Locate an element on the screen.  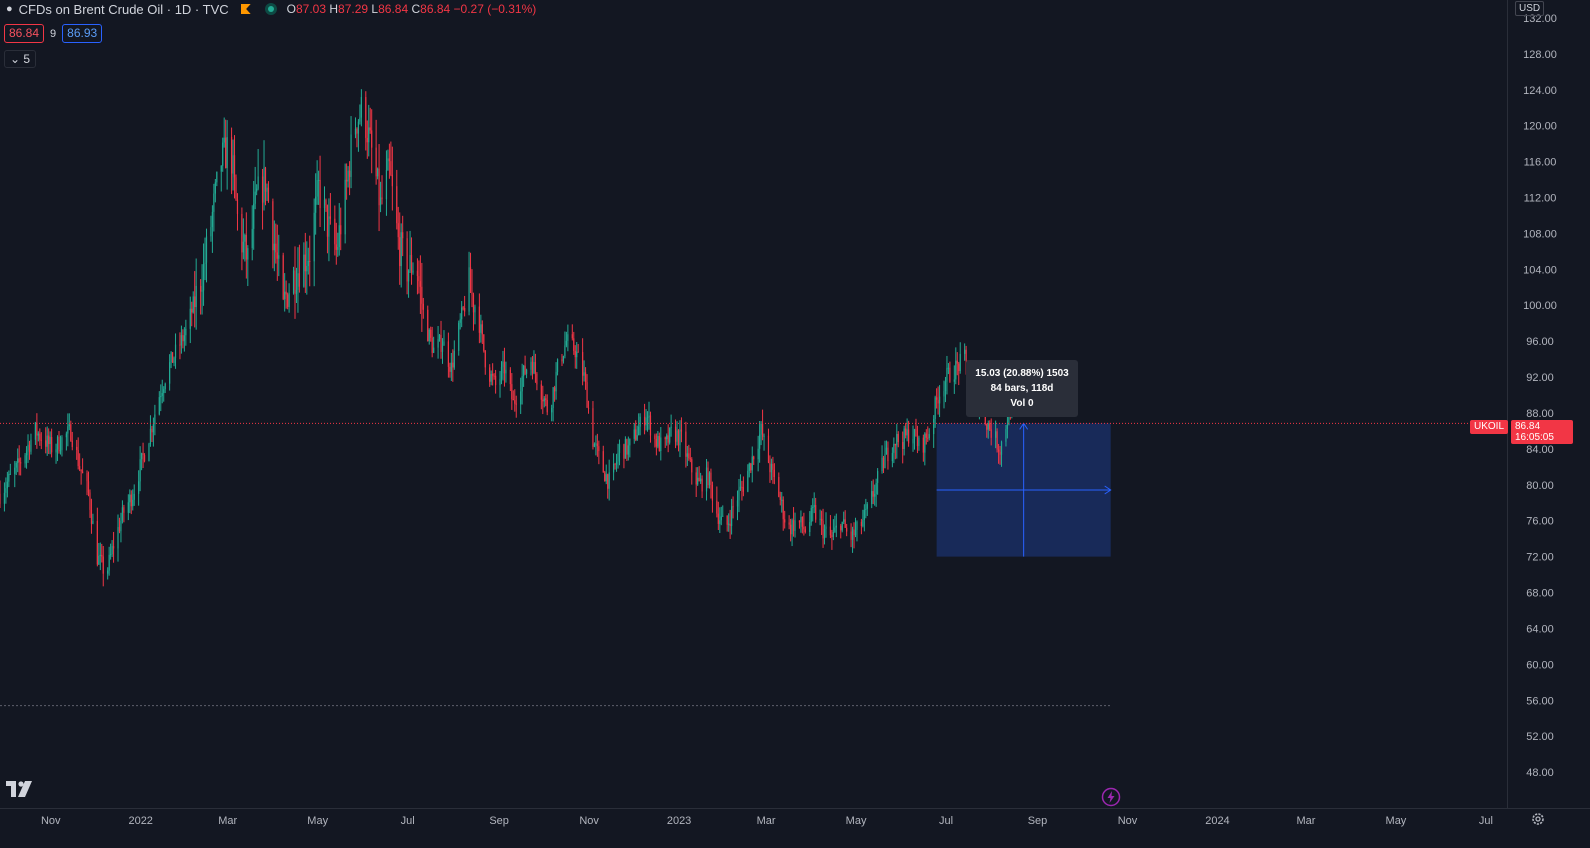
market-status-icon is located at coordinates (270, 9).